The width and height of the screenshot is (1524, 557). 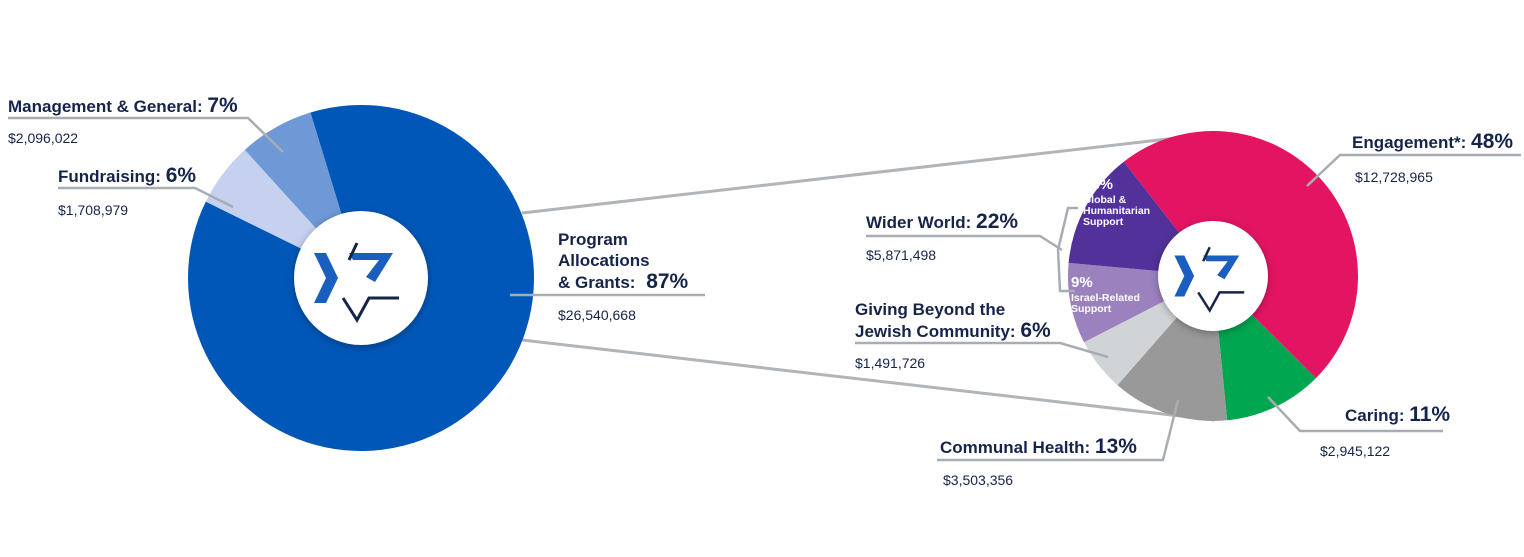 What do you see at coordinates (1103, 222) in the screenshot?
I see `inner-label-global-3: Support` at bounding box center [1103, 222].